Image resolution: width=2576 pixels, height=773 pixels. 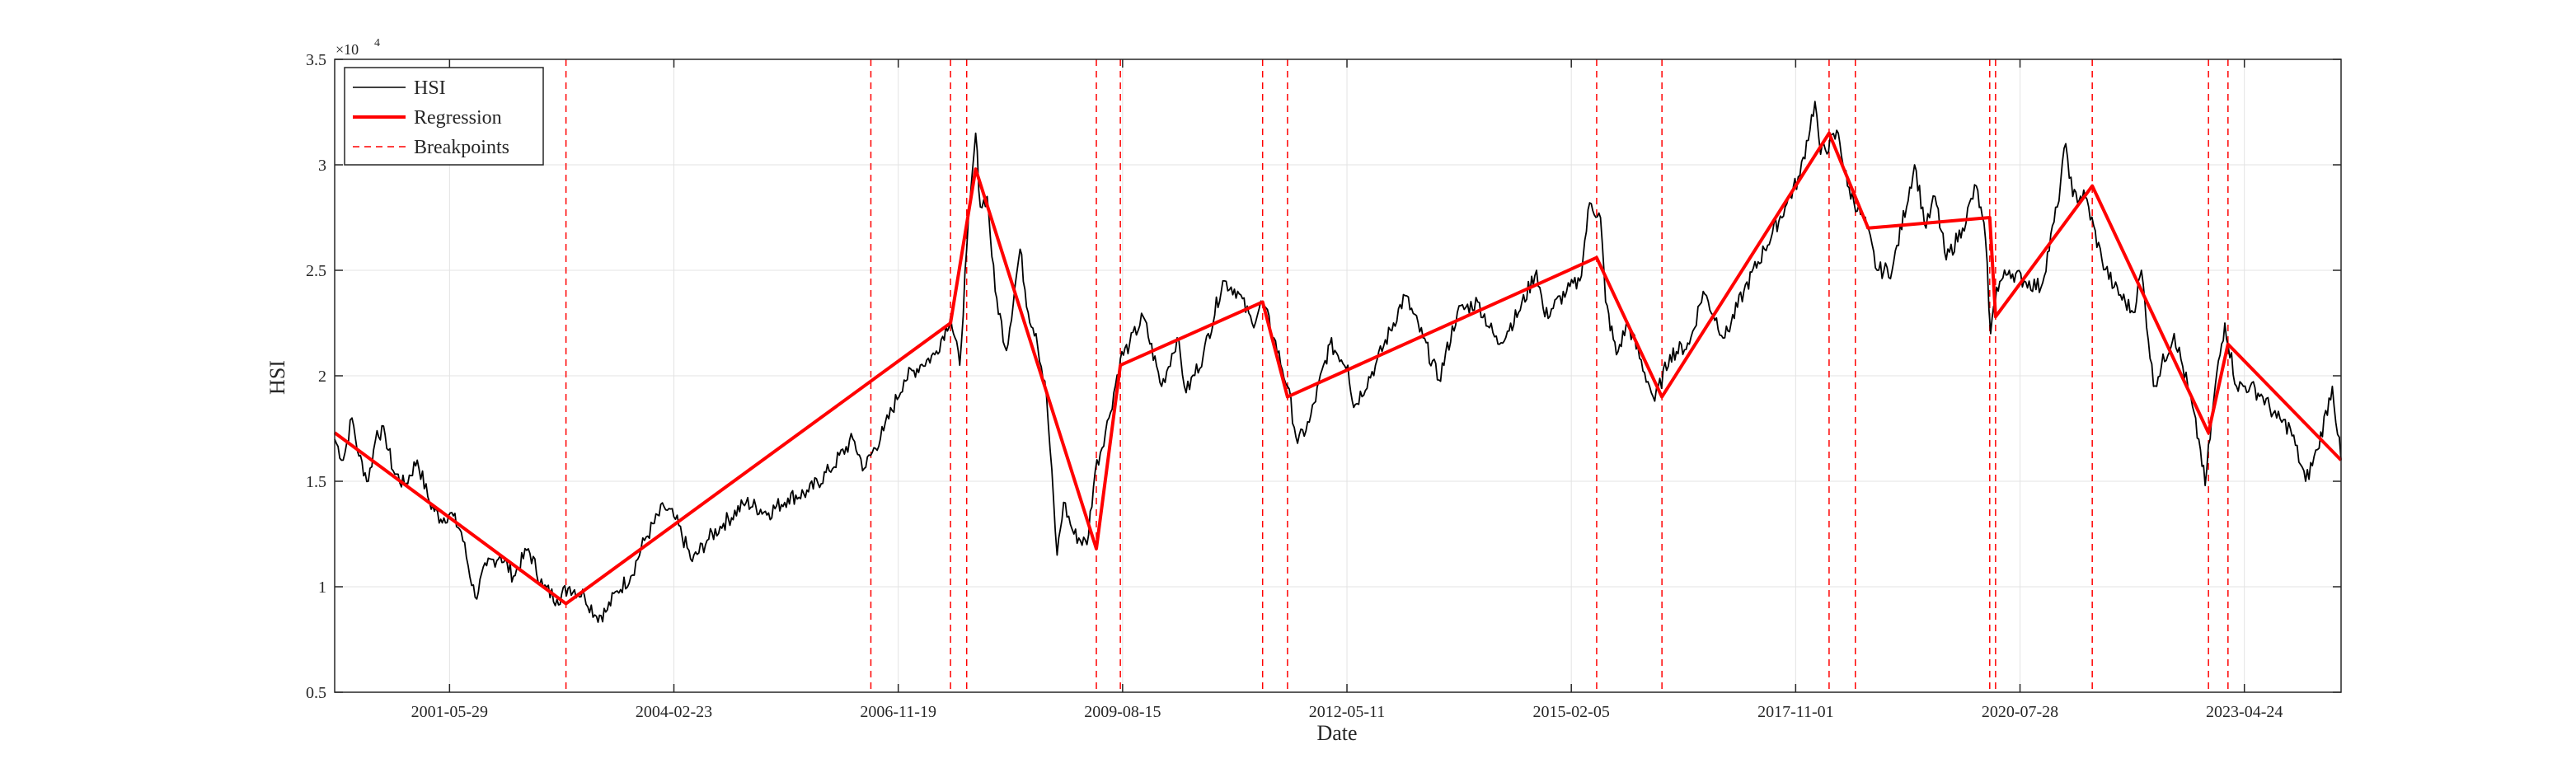 I want to click on x-tick-label-3: 2009-08-15, so click(x=1122, y=712).